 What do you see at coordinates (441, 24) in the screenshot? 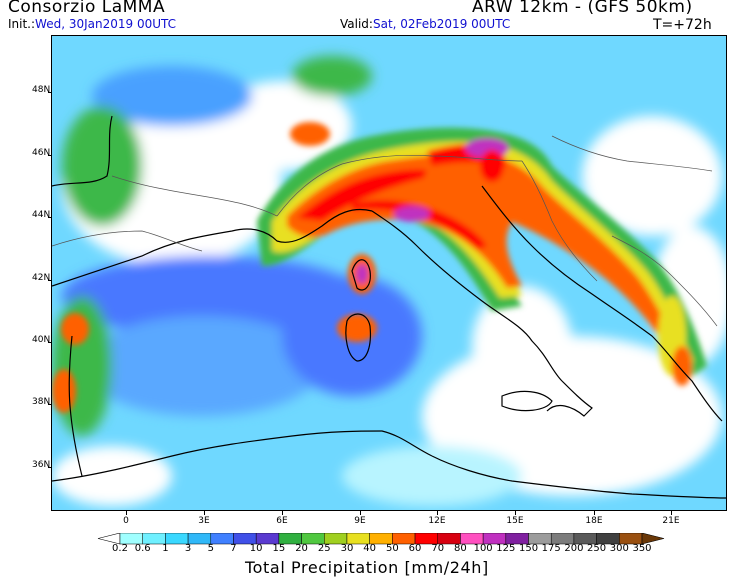
I see `valid-value: Sat, 02Feb2019 00UTC` at bounding box center [441, 24].